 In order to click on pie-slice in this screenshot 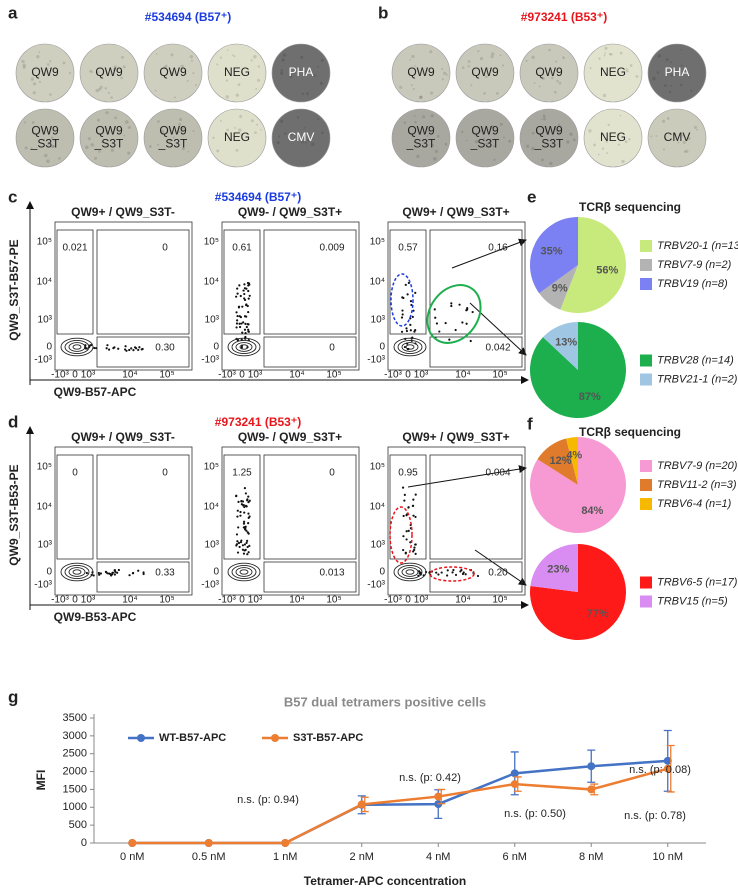, I will do `click(572, 460)`.